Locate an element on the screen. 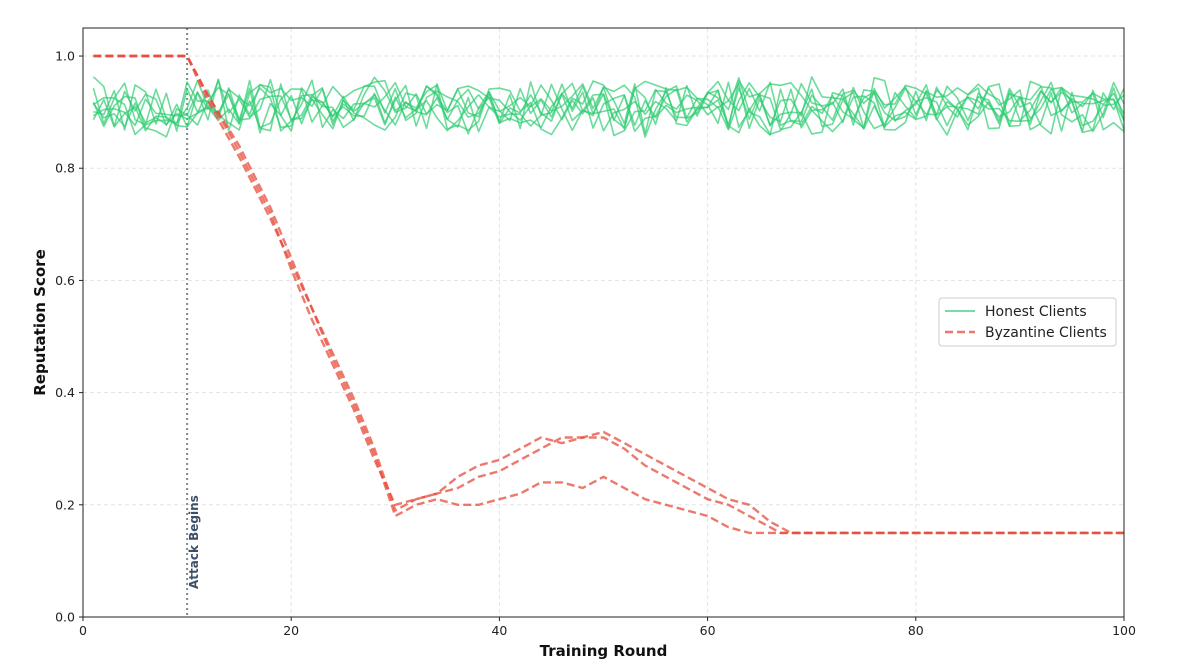  y-tick-label: 0.0 is located at coordinates (65, 617).